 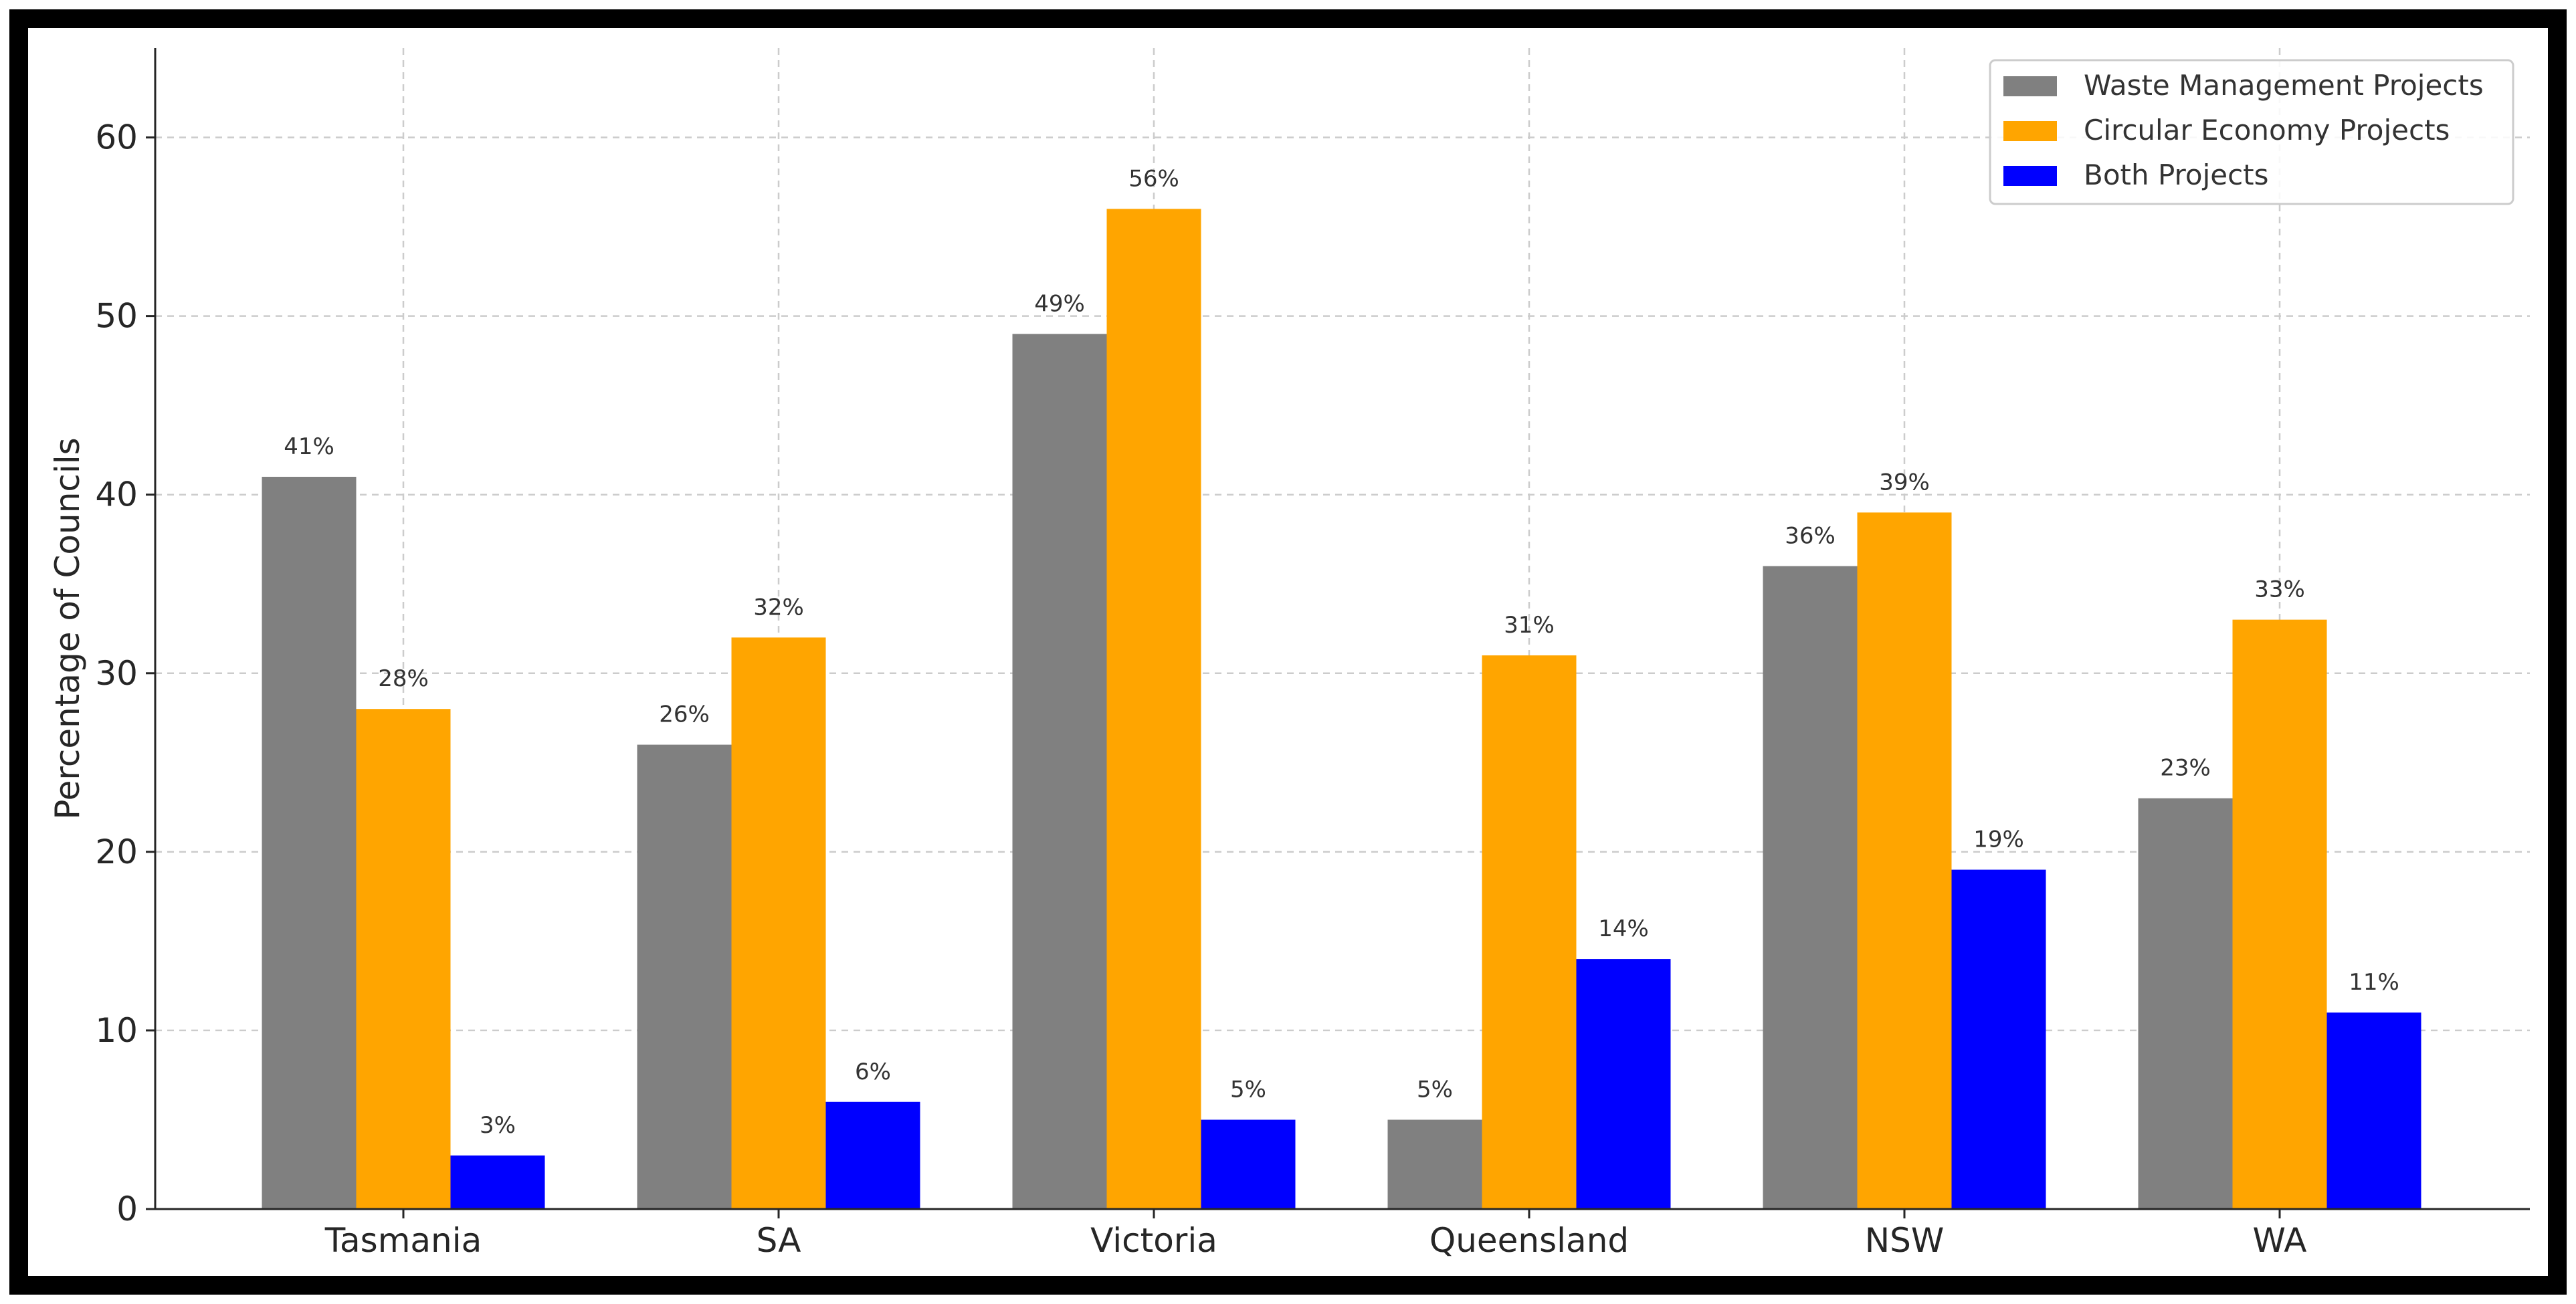 What do you see at coordinates (403, 678) in the screenshot?
I see `data-label: 28%` at bounding box center [403, 678].